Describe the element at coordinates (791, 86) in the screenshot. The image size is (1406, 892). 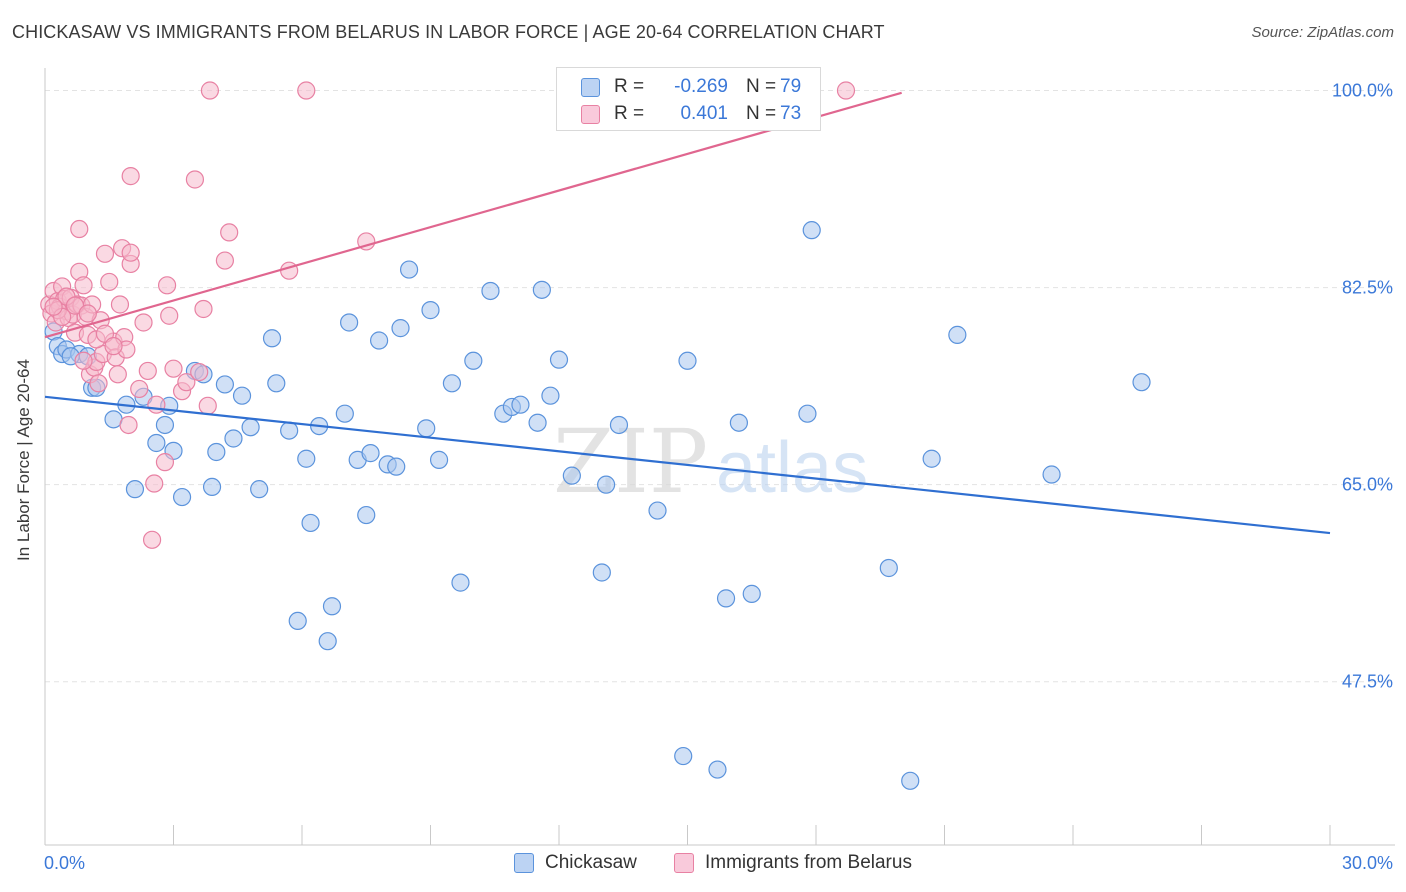
I see `legend-n-value: 79` at that location.